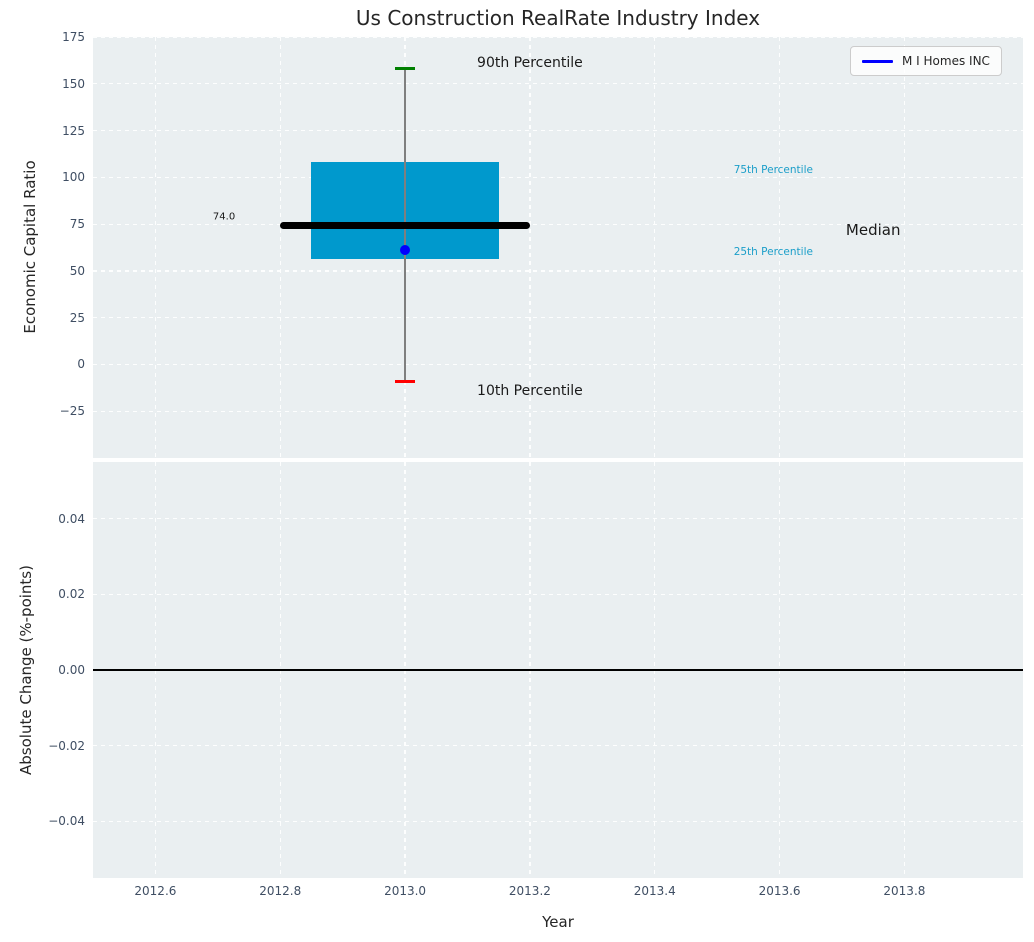  I want to click on annotation-label: 25th Percentile, so click(773, 252).